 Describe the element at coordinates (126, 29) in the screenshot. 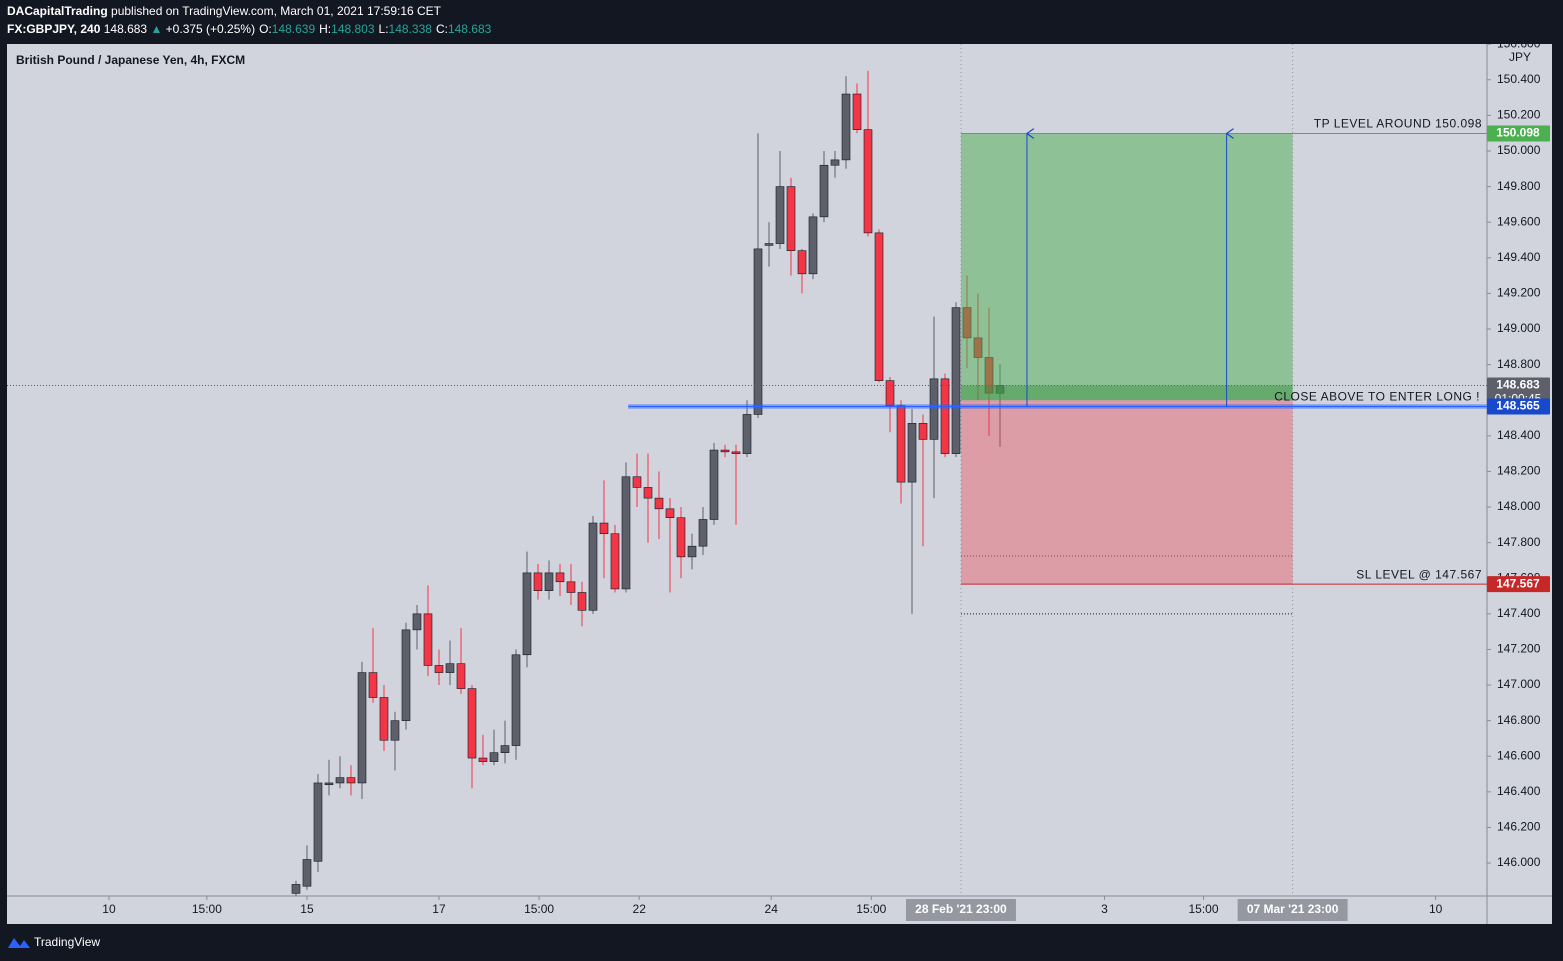

I see `last-price: 148.683` at that location.